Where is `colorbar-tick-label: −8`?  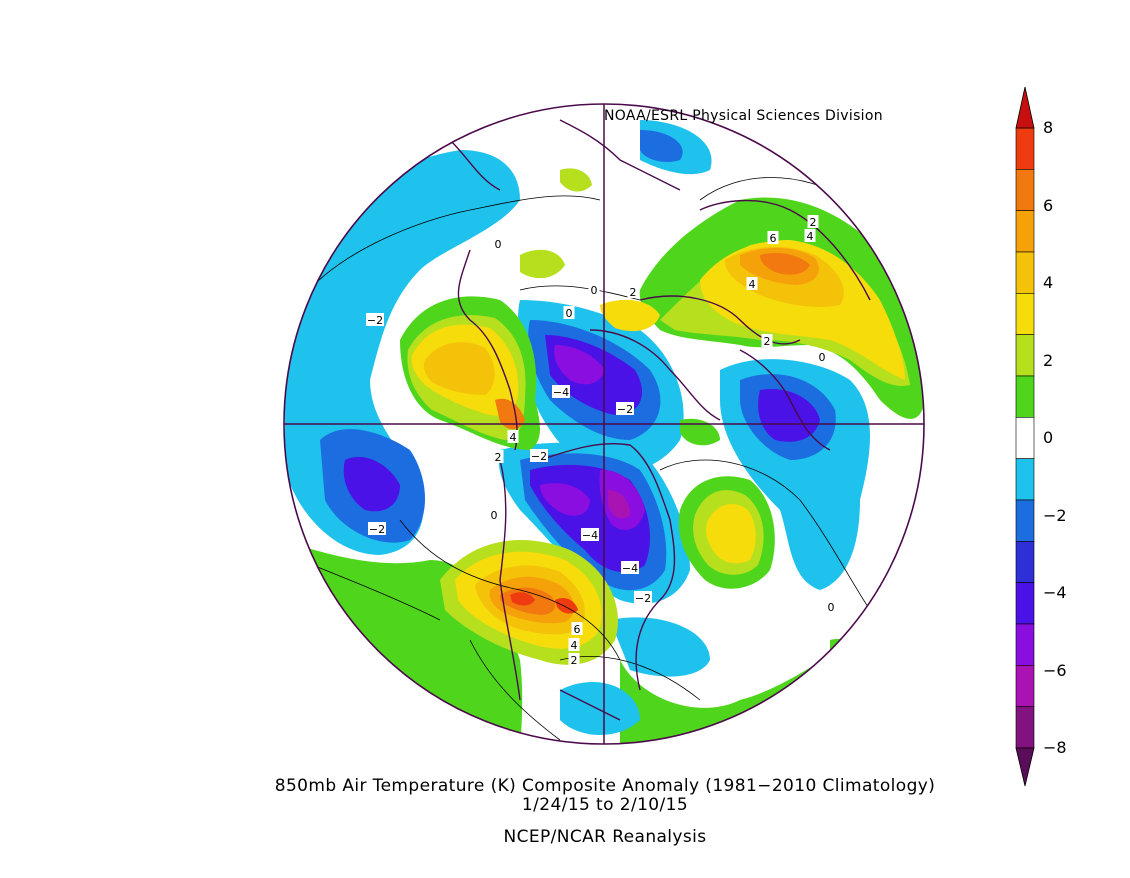 colorbar-tick-label: −8 is located at coordinates (1055, 747).